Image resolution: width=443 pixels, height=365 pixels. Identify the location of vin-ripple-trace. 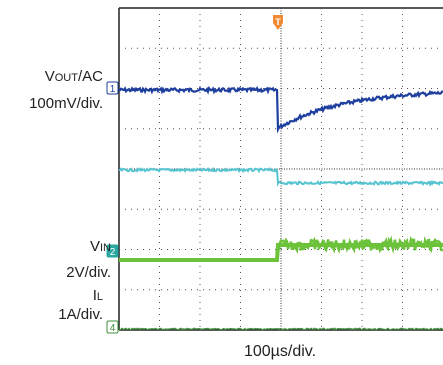
(280, 176).